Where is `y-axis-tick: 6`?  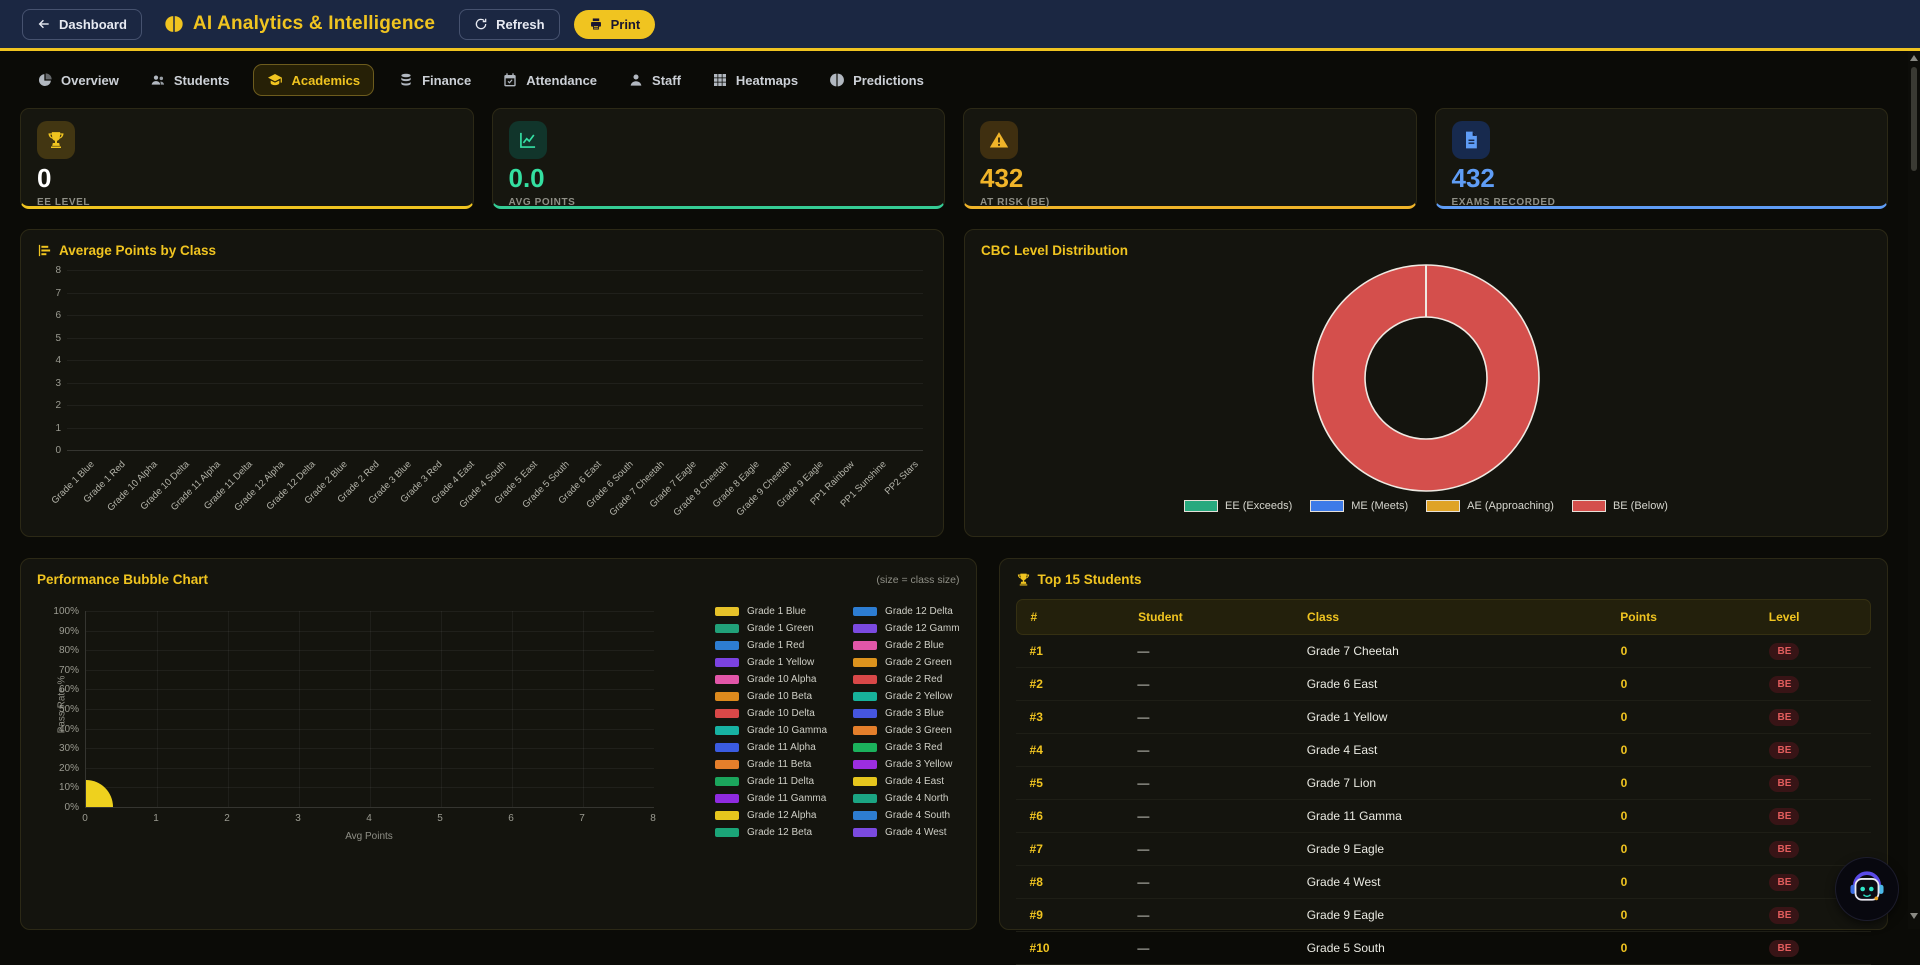
y-axis-tick: 6 is located at coordinates (58, 315).